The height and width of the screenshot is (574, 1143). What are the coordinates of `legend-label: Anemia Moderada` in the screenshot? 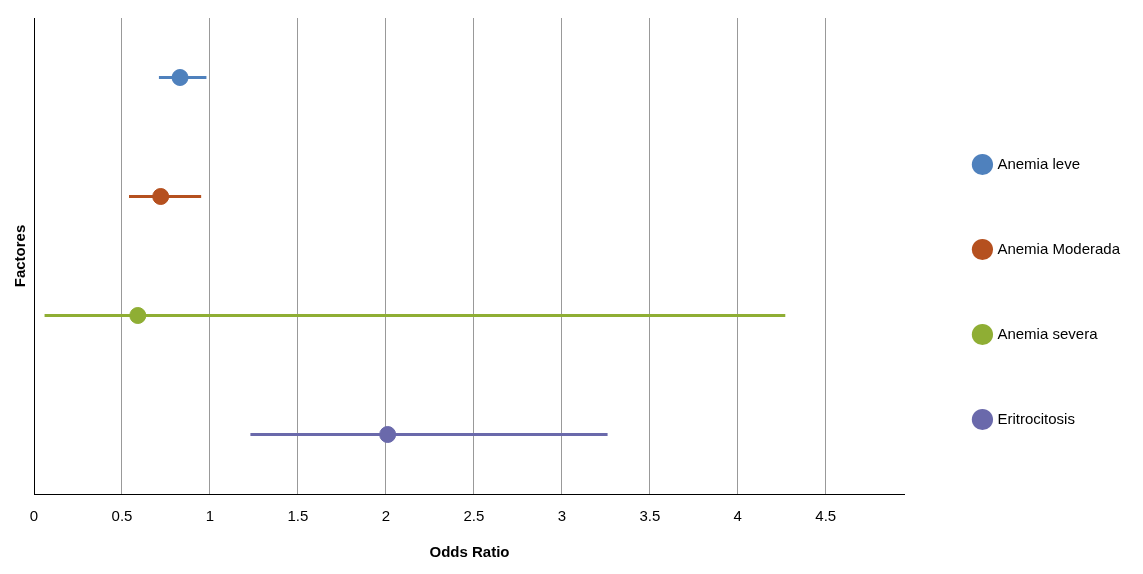 It's located at (1059, 248).